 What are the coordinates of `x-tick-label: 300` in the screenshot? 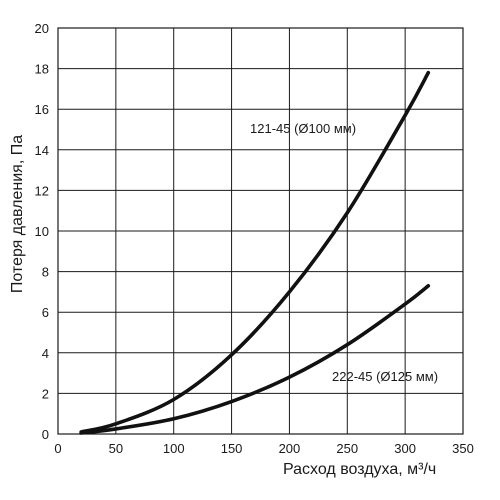 It's located at (405, 448).